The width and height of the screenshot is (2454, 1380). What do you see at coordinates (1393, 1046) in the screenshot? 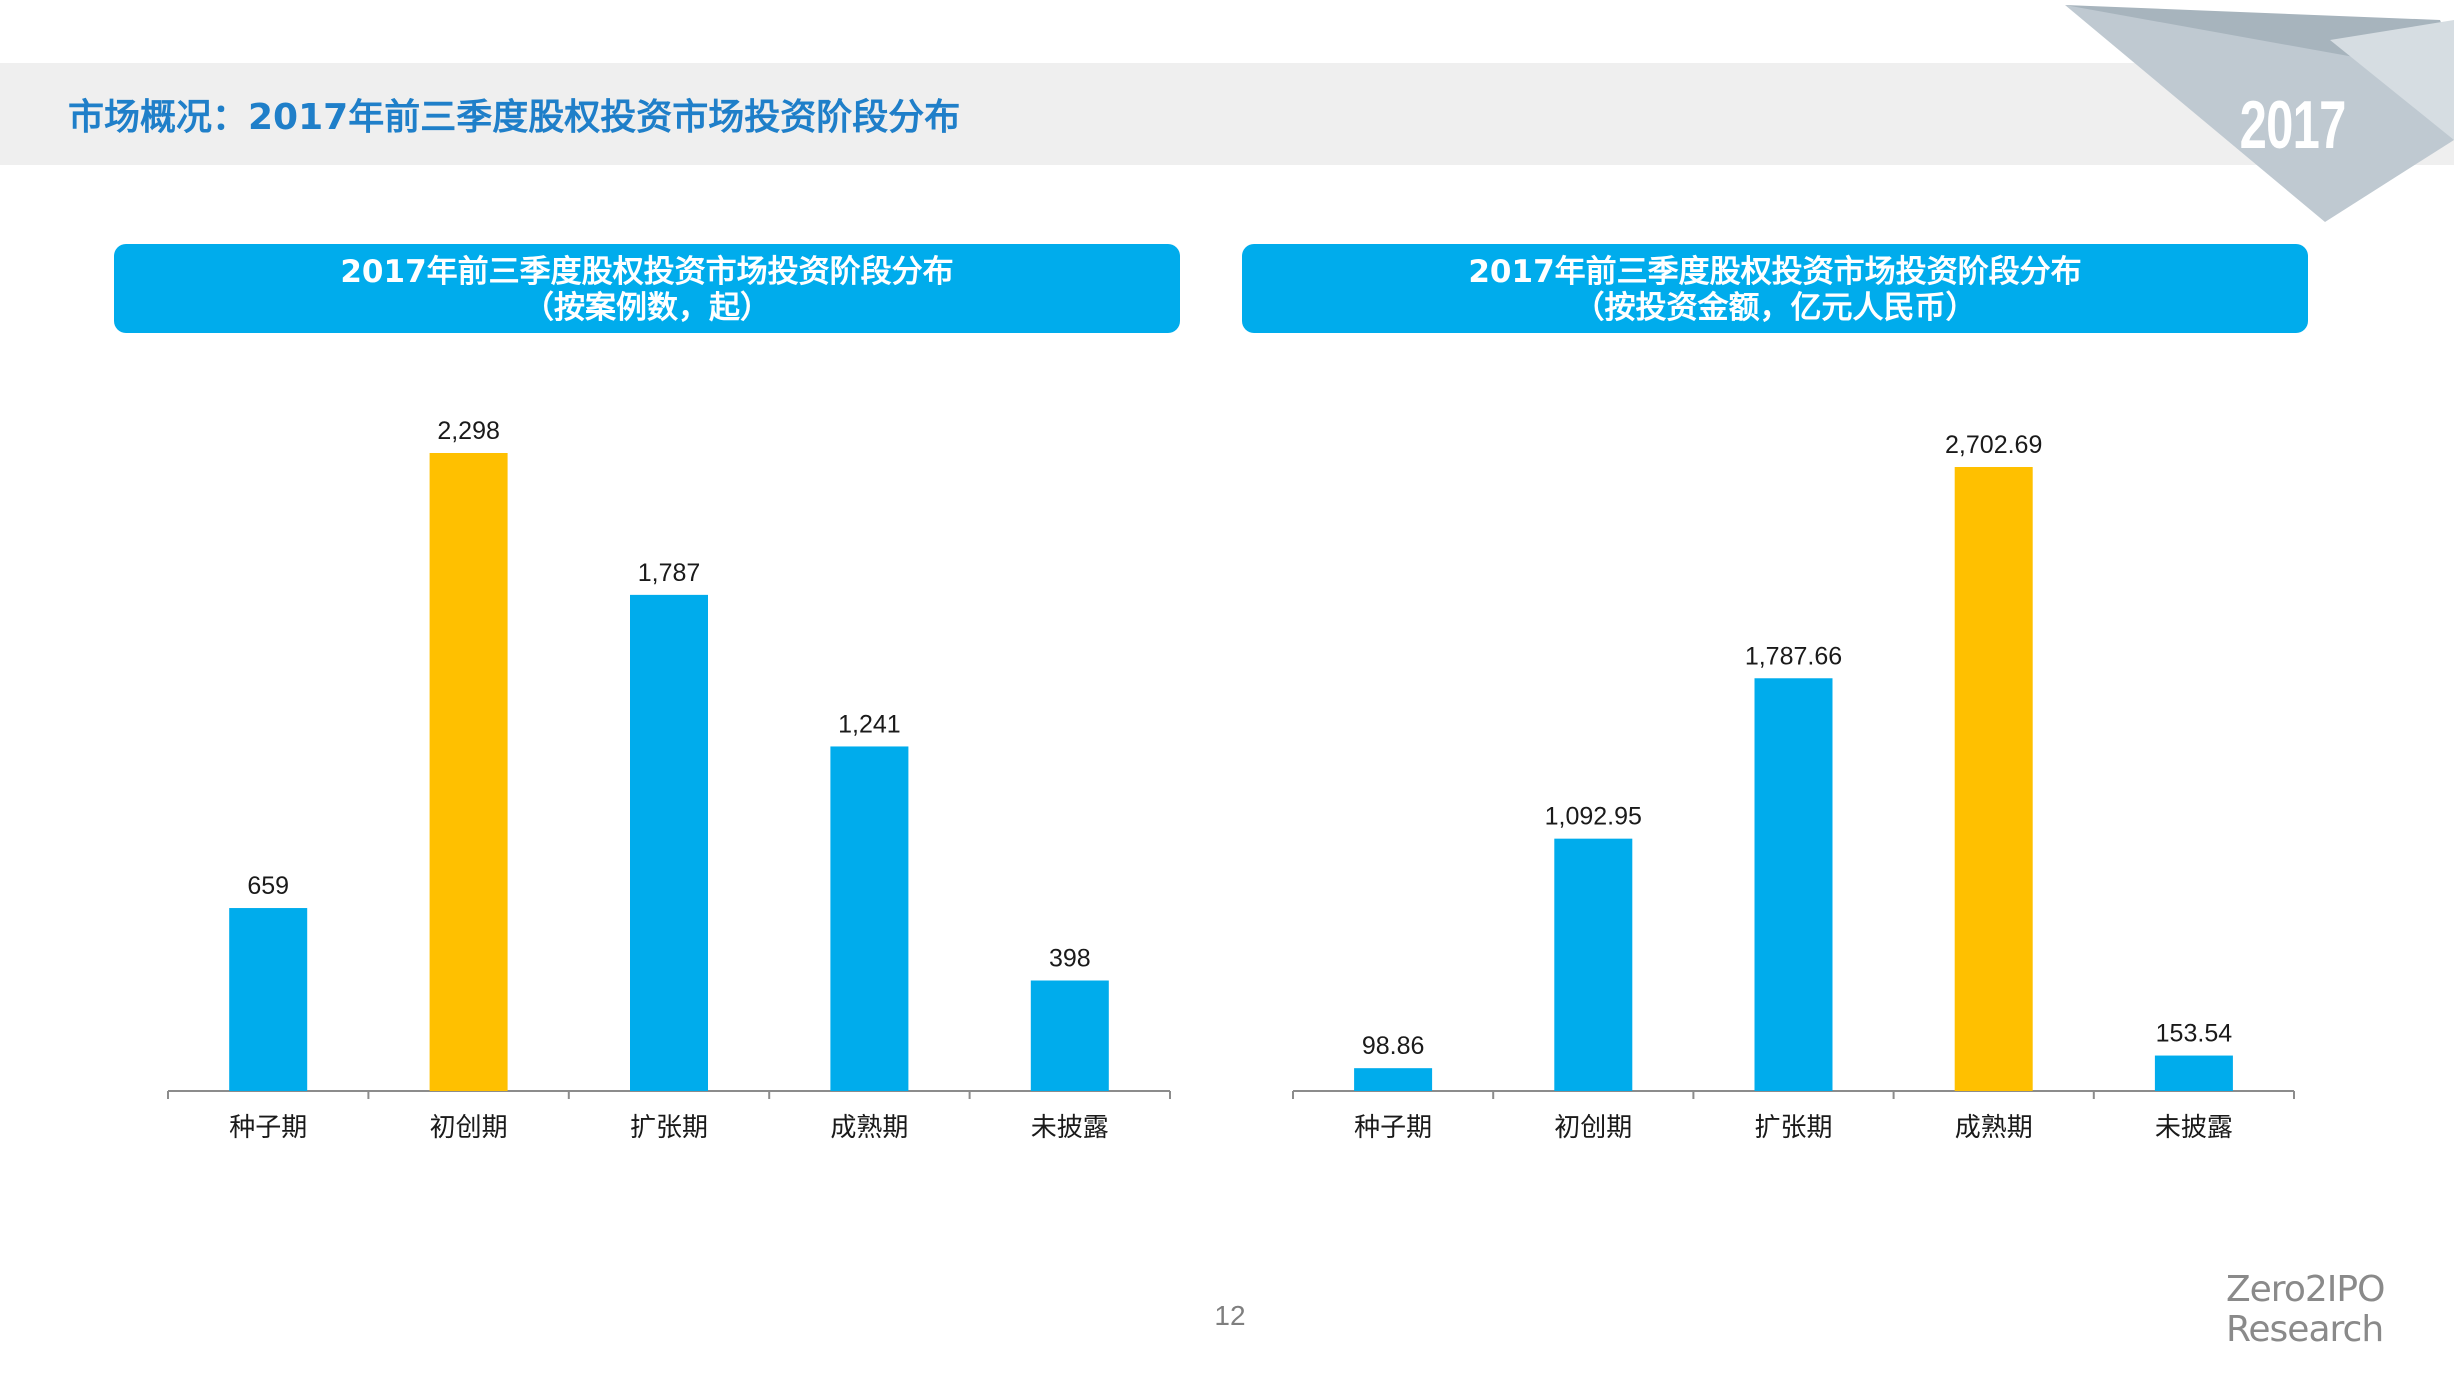
I see `chart-2-data-label: 98.86` at bounding box center [1393, 1046].